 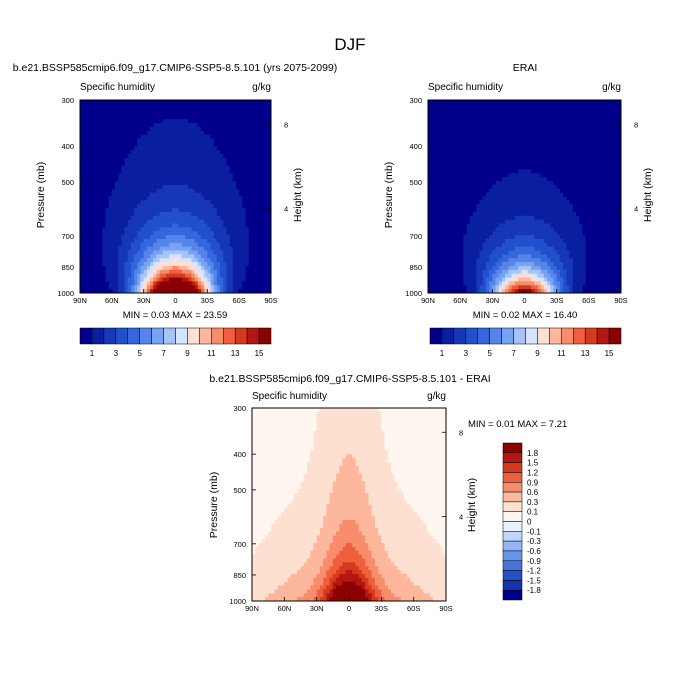 What do you see at coordinates (253, 336) in the screenshot?
I see `colorbar-swatch` at bounding box center [253, 336].